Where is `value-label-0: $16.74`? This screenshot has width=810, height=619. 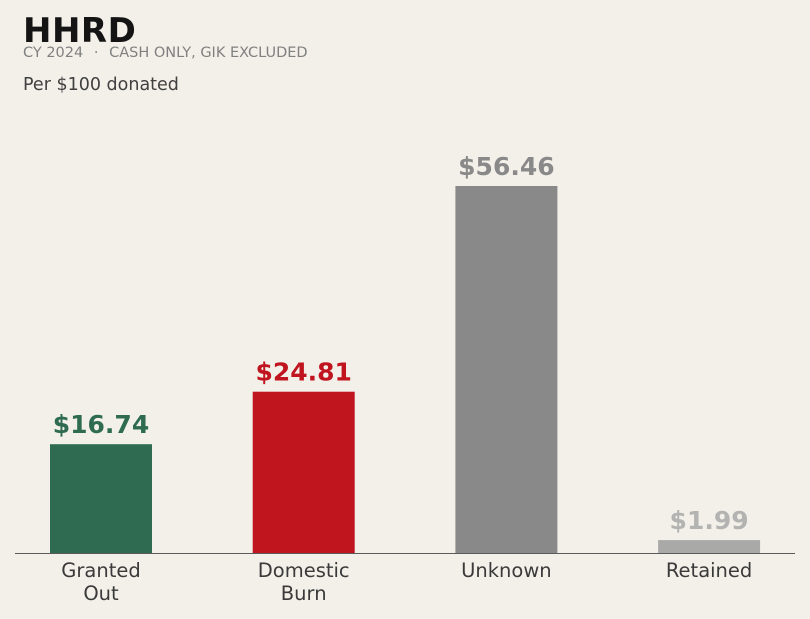 value-label-0: $16.74 is located at coordinates (101, 424).